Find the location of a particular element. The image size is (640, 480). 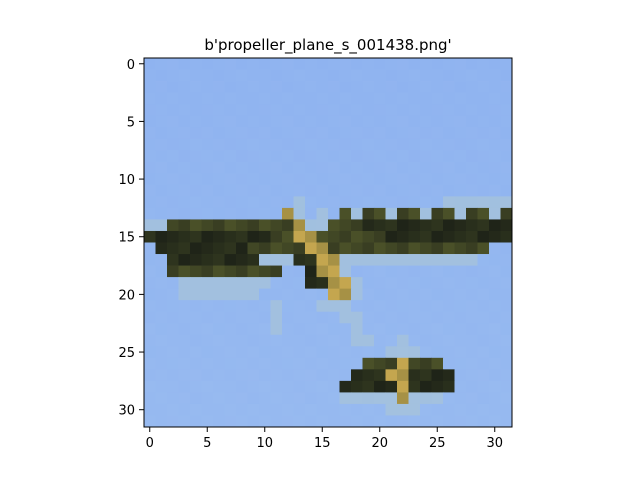

y-tick-label: 25 is located at coordinates (126, 353).